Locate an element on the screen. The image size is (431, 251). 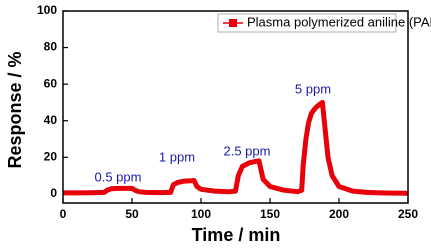
x-tick-label: 200 is located at coordinates (339, 214).